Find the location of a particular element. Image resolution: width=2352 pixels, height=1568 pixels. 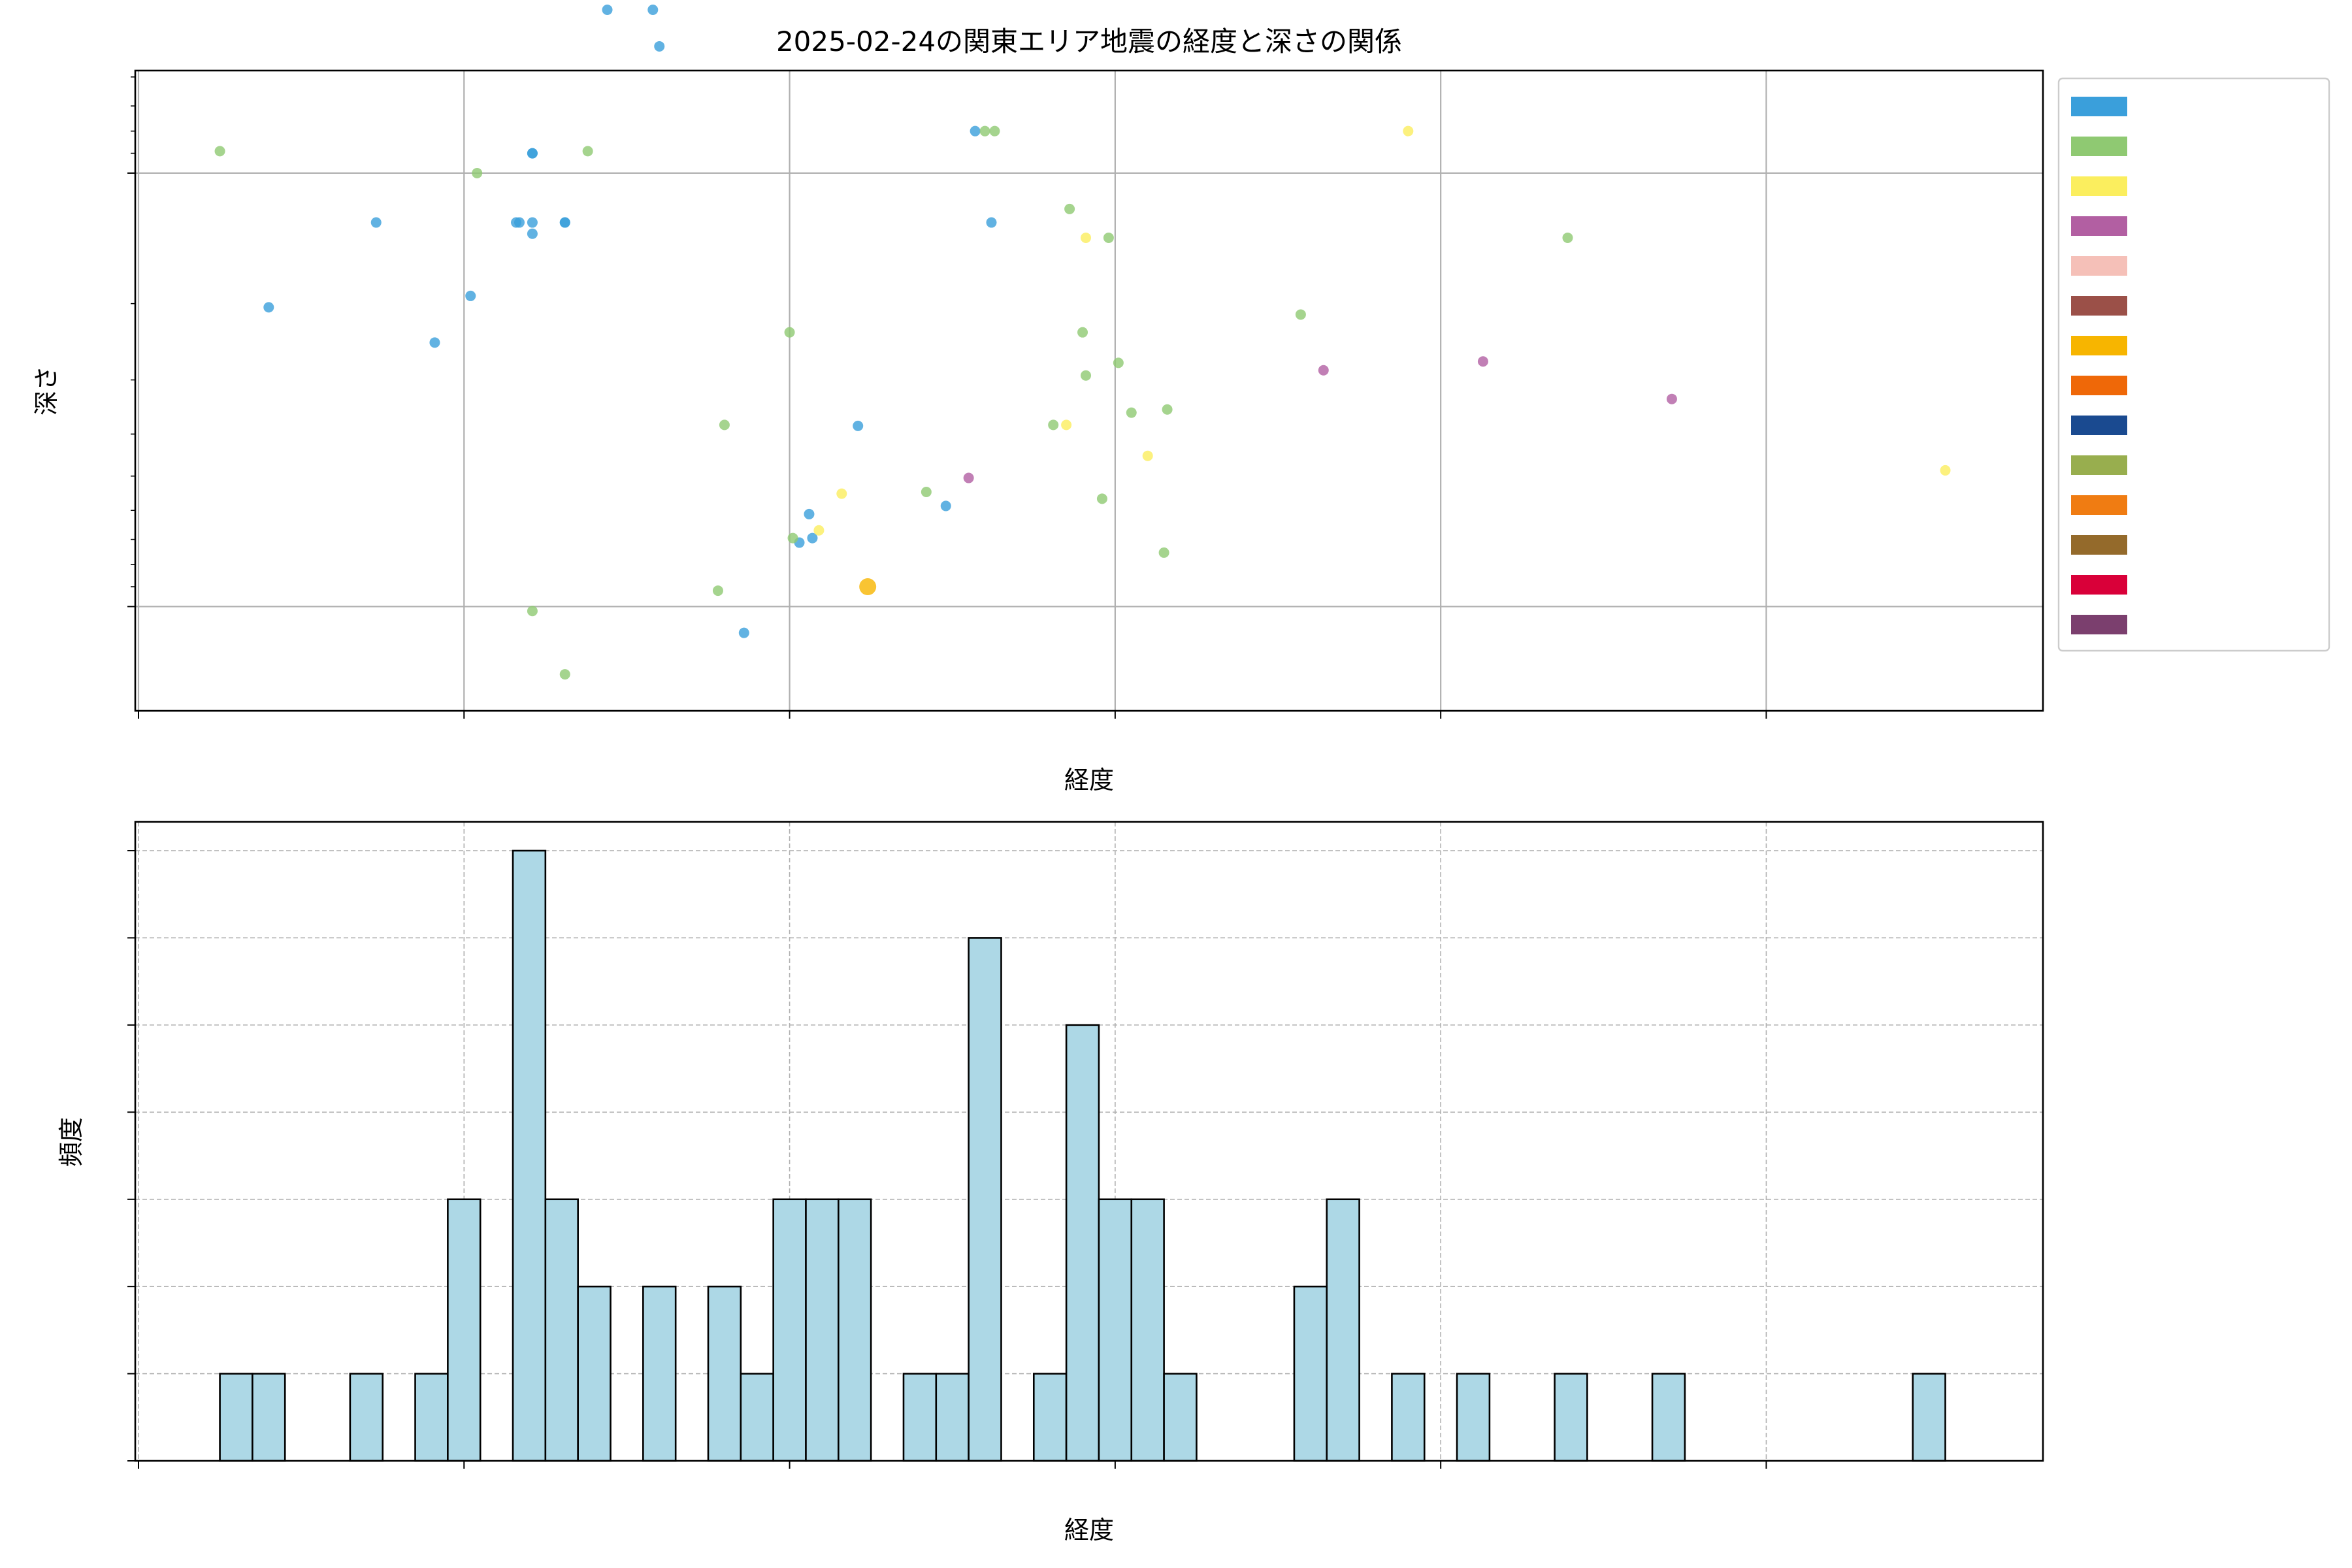

histogram-x-ticks is located at coordinates (952, 1465).